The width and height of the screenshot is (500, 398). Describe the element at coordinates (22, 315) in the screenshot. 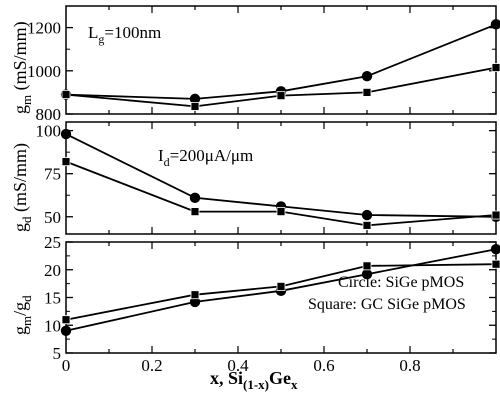

I see `panel-ratio-ylabel: gm/gd` at that location.